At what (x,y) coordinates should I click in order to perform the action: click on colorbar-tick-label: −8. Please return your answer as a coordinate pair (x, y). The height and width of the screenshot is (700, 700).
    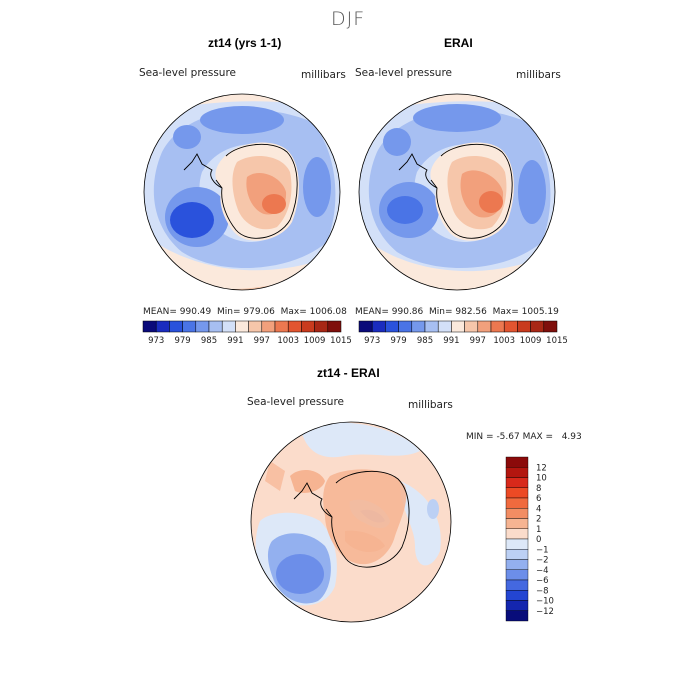
    Looking at the image, I should click on (542, 591).